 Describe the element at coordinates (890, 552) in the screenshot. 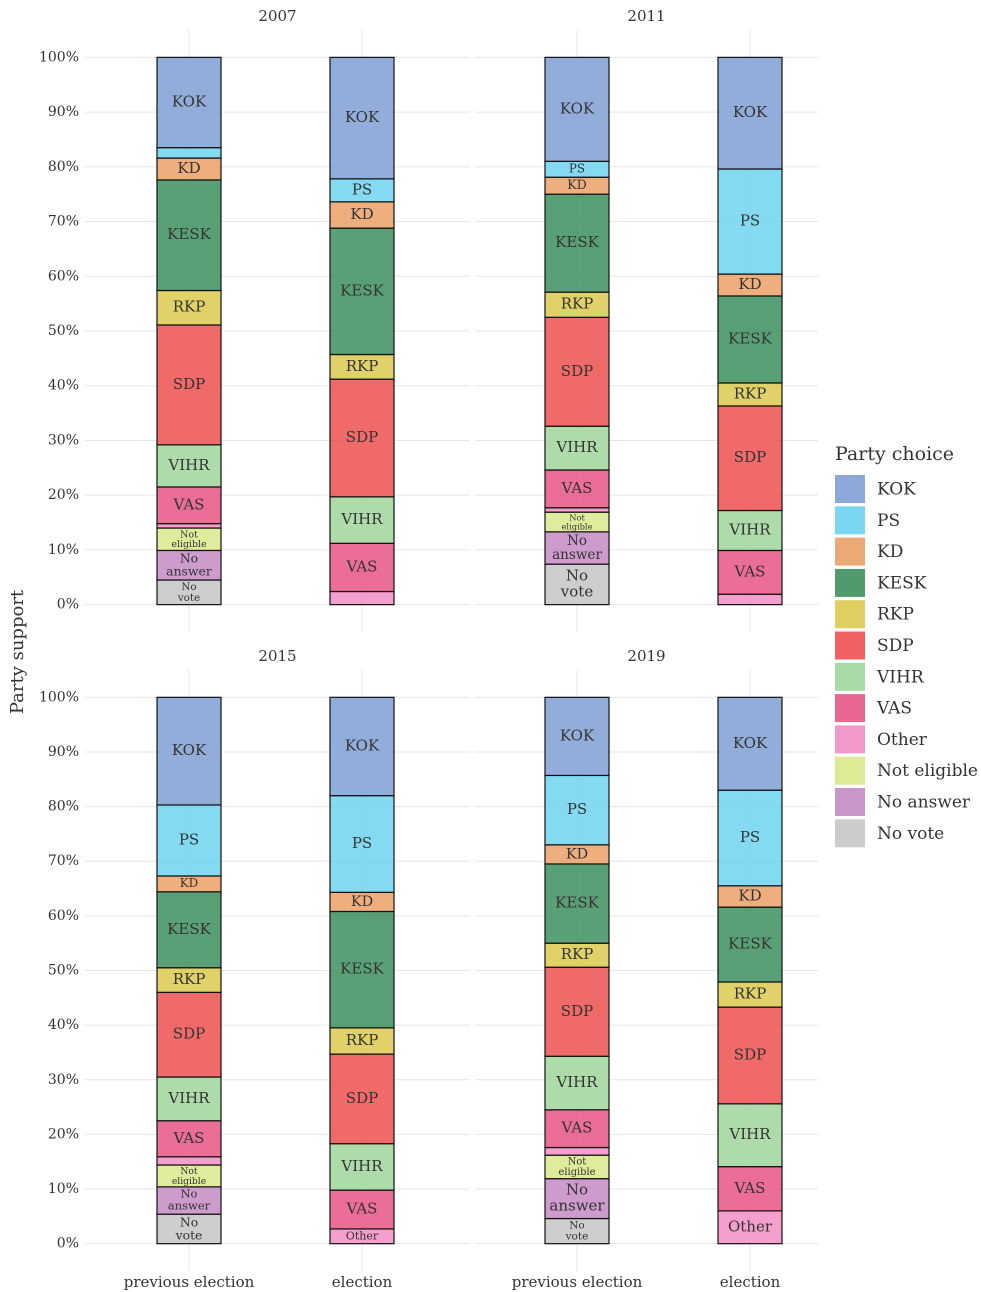

I see `legend-label: KD` at that location.